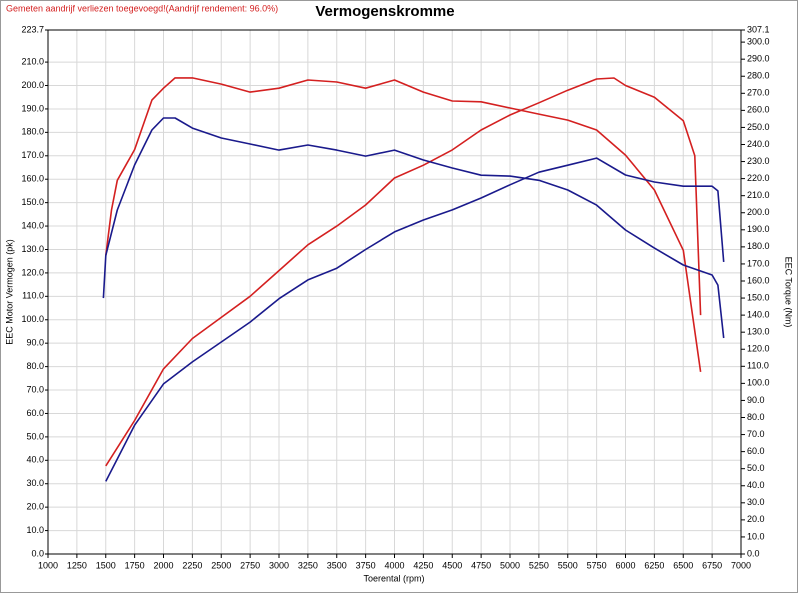 The height and width of the screenshot is (593, 798). What do you see at coordinates (758, 41) in the screenshot?
I see `y2-tick-label: 300.0` at bounding box center [758, 41].